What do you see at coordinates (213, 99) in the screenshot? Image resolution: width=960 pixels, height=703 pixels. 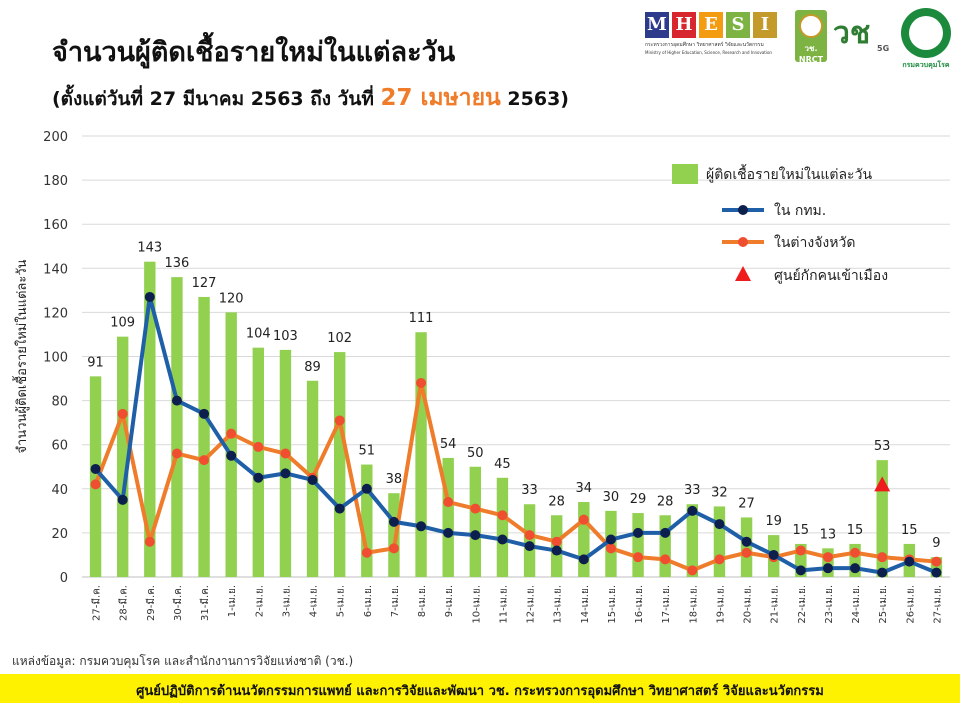 I see `subtitle-prefix: (ตั้งแต่วันที่ 27 มีนาคม 2563 ถึง วันที่` at bounding box center [213, 99].